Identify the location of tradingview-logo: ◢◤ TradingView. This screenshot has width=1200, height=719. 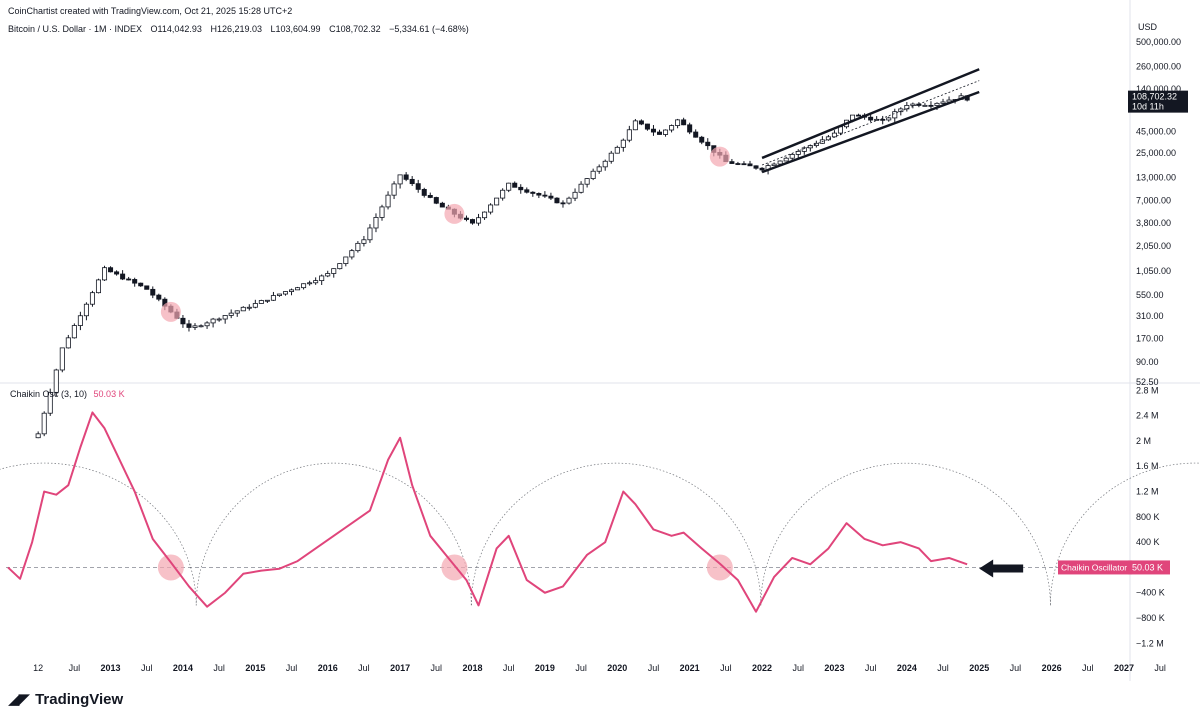
(65, 699).